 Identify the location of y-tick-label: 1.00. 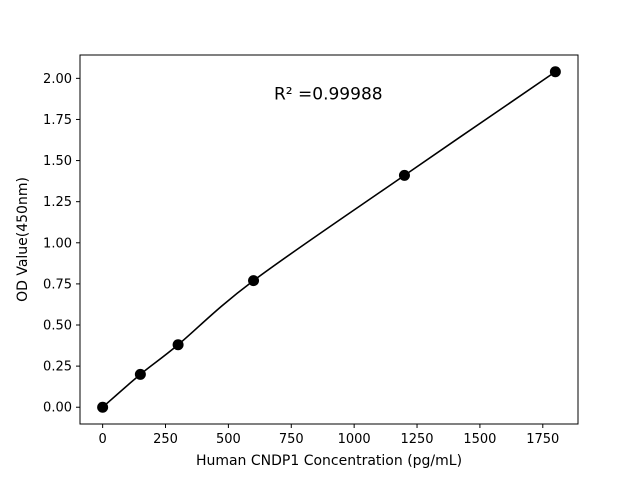
(57, 243).